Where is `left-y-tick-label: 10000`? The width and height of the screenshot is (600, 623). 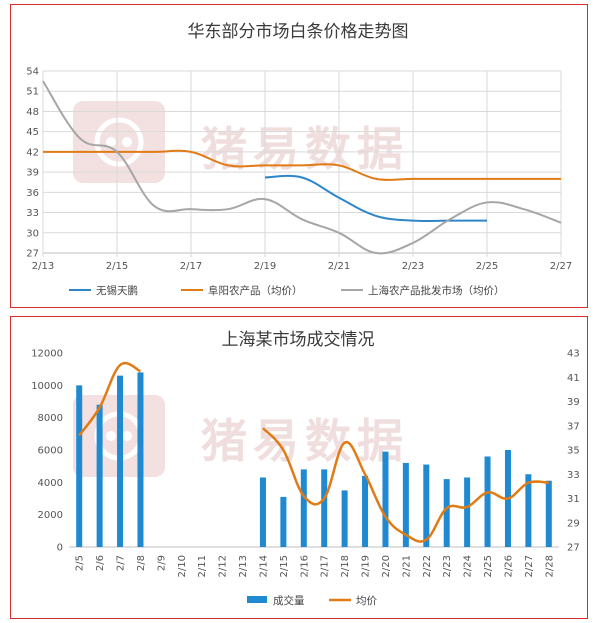 left-y-tick-label: 10000 is located at coordinates (47, 386).